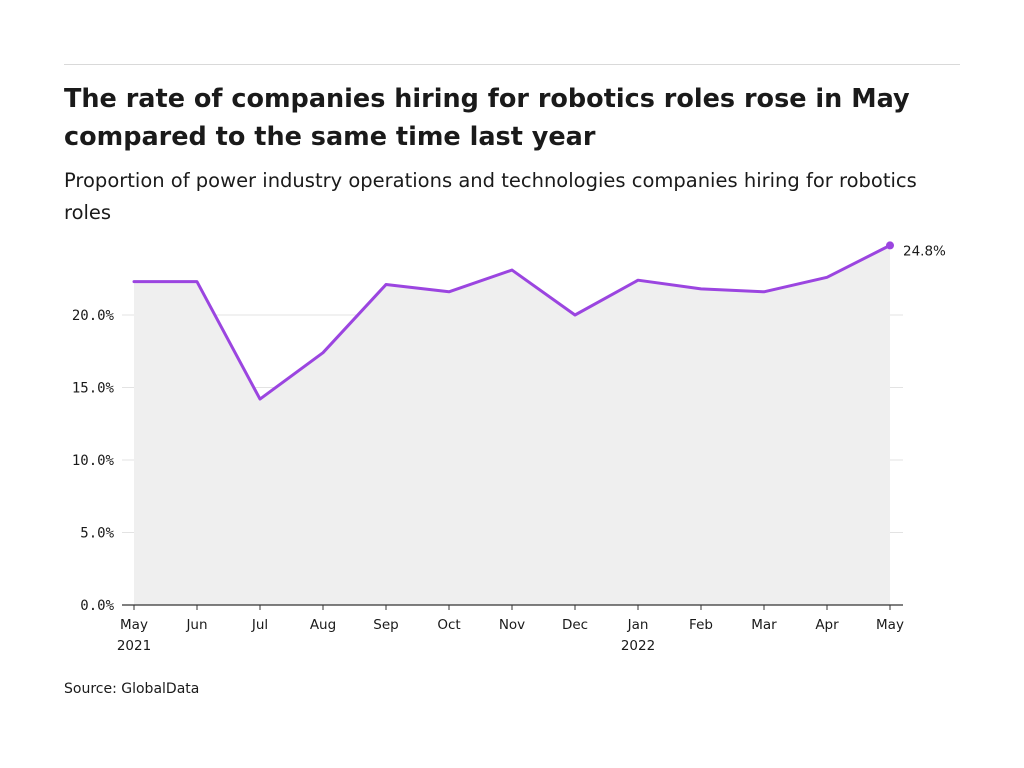  Describe the element at coordinates (385, 625) in the screenshot. I see `x-tick-label: Sep` at that location.